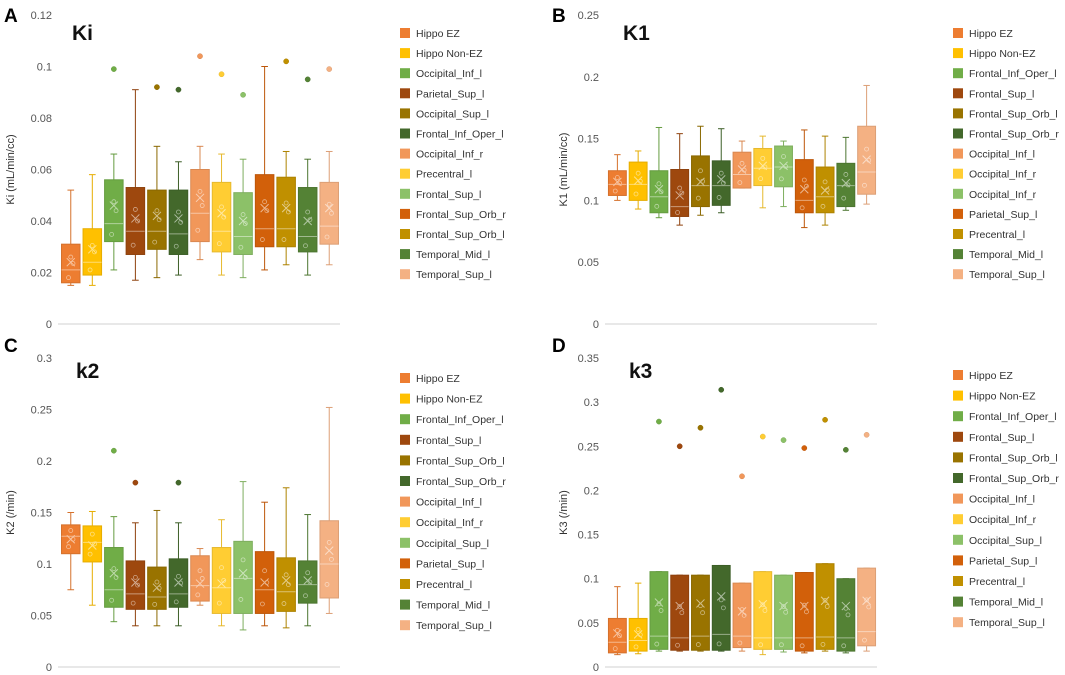 This screenshot has width=1065, height=675. Describe the element at coordinates (452, 114) in the screenshot. I see `legend-label: Occipital_Sup_l` at that location.